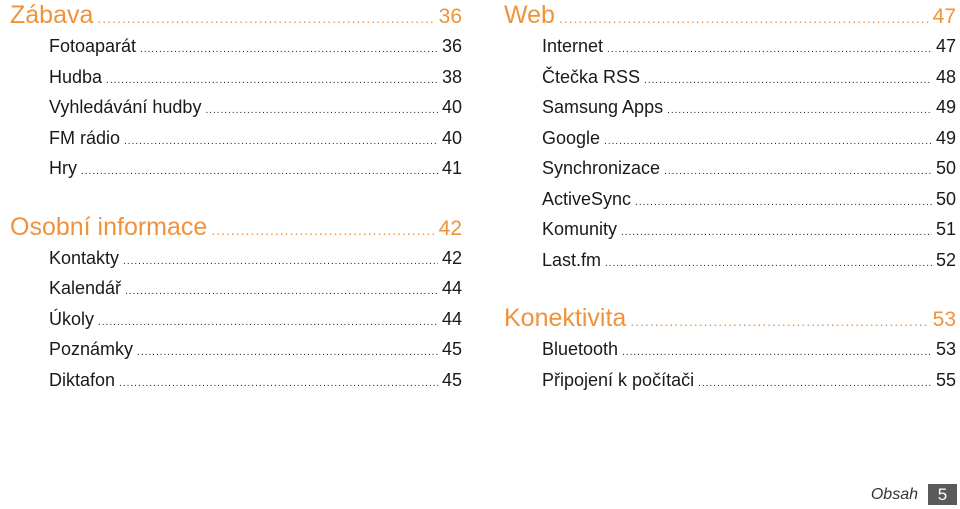  I want to click on entry-label: Poznámky, so click(91, 349).